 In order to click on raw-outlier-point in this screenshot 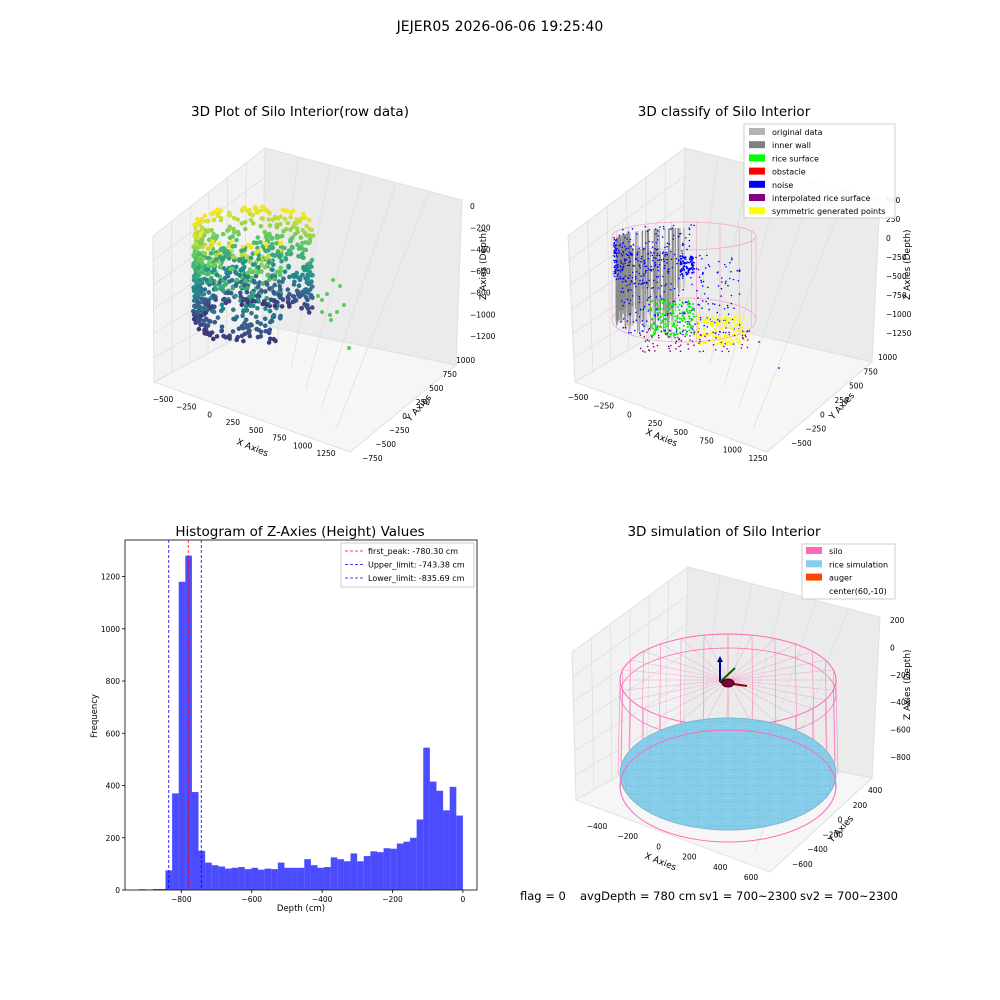, I will do `click(333, 280)`.